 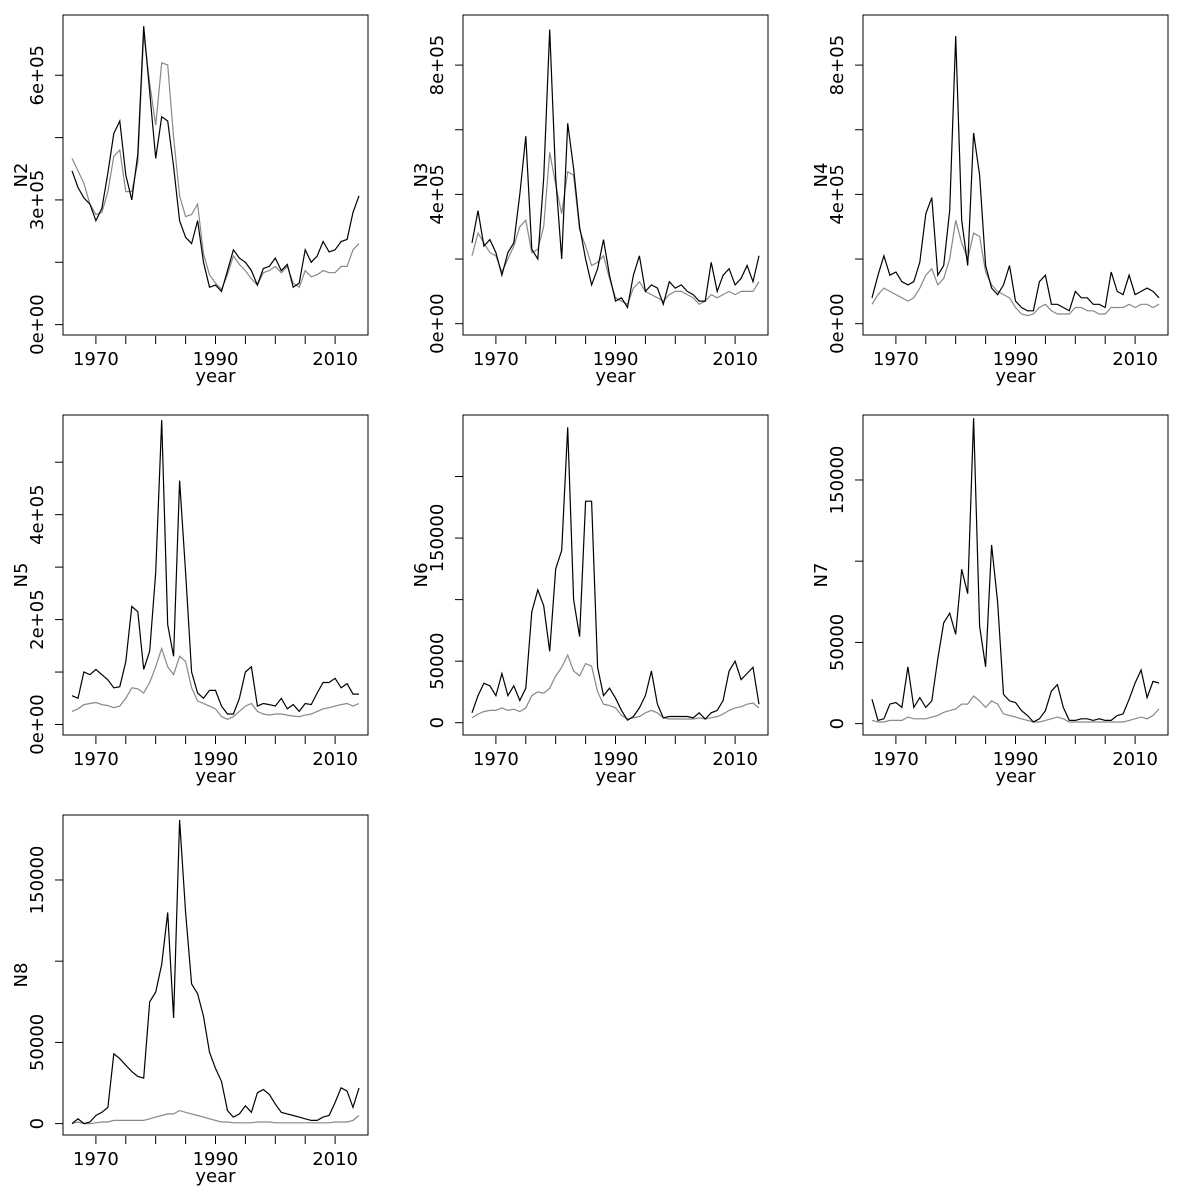 I want to click on chart-2-x-tick-label: 2010, so click(x=735, y=359).